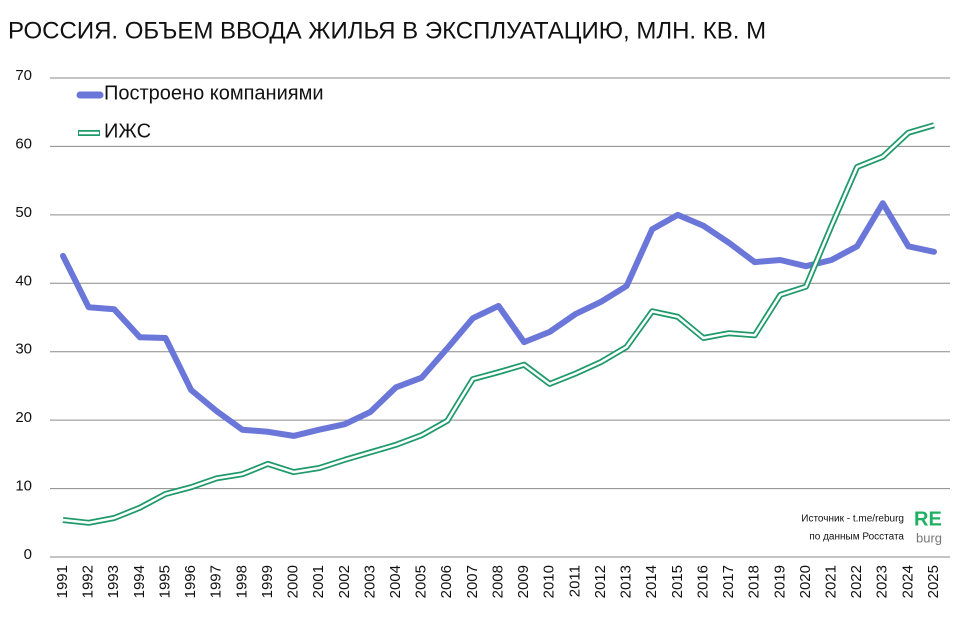  What do you see at coordinates (497, 581) in the screenshot?
I see `x-tick-label: 2008` at bounding box center [497, 581].